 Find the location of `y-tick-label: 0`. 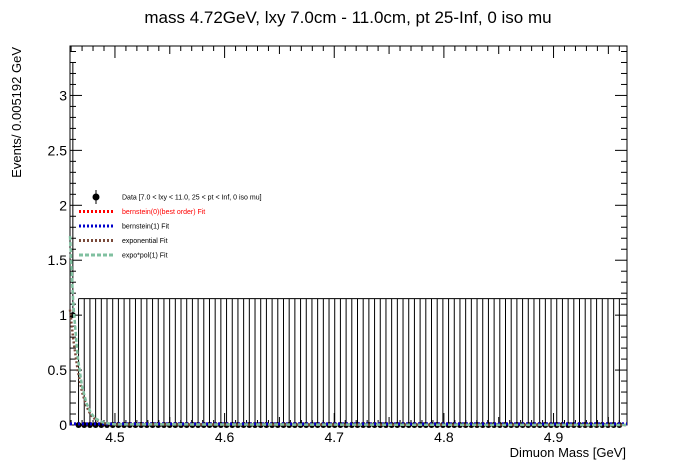

y-tick-label: 0 is located at coordinates (63, 425).